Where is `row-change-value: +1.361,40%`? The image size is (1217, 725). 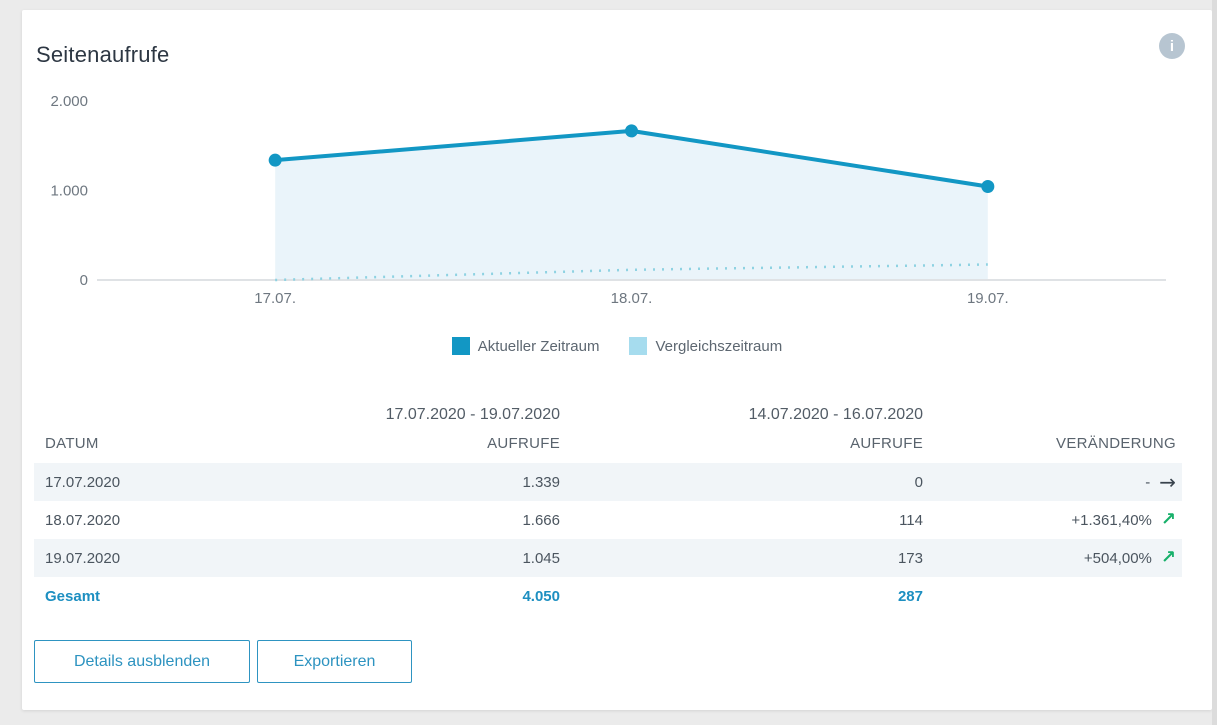
row-change-value: +1.361,40% is located at coordinates (1111, 520).